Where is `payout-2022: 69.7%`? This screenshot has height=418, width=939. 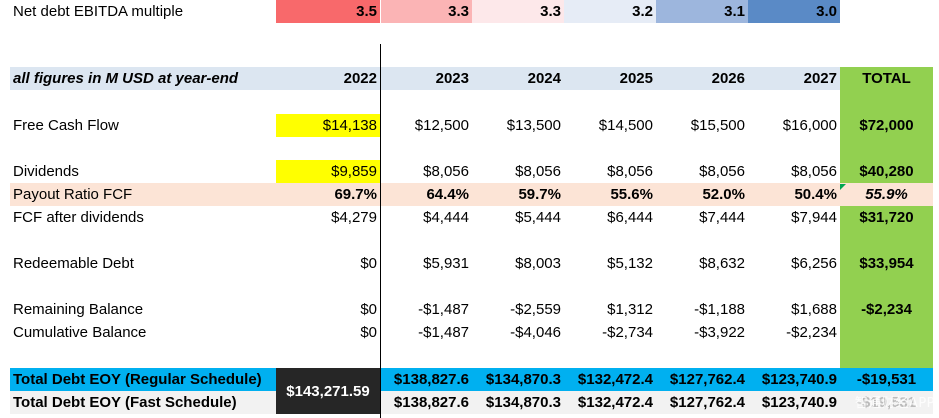 payout-2022: 69.7% is located at coordinates (355, 194).